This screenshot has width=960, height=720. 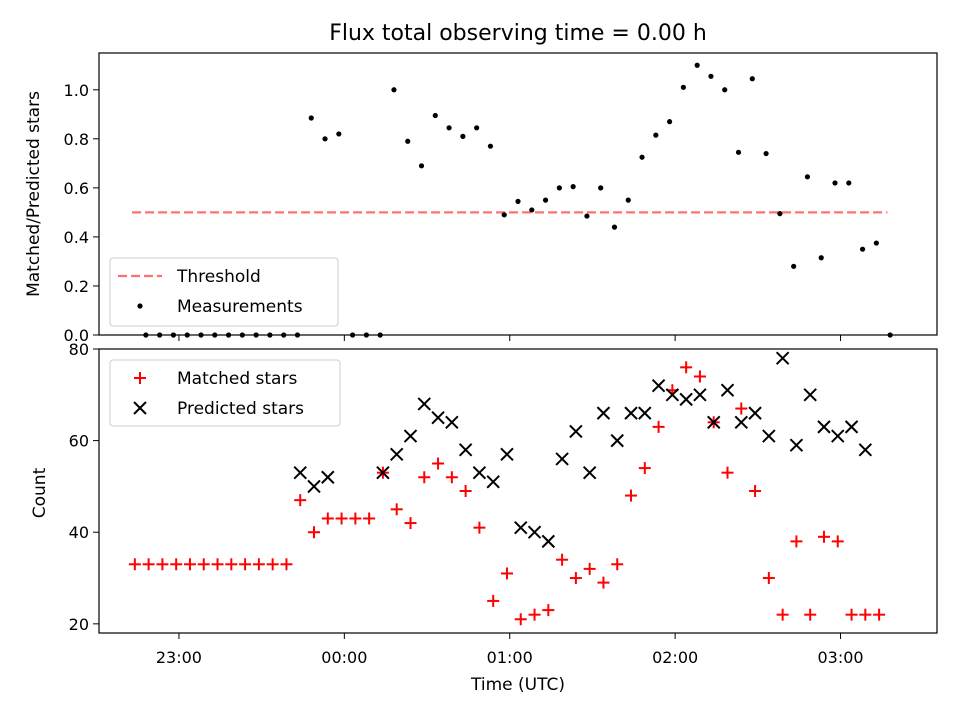 What do you see at coordinates (81, 213) in the screenshot?
I see `ratio-y-axis: 0.0 0.2 0.4 0.6 0.8 1.0` at bounding box center [81, 213].